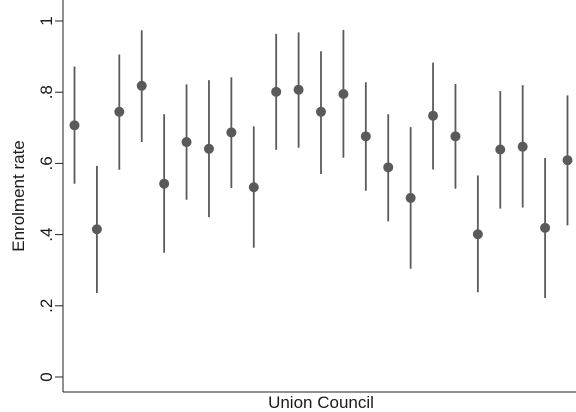 Image resolution: width=576 pixels, height=412 pixels. I want to click on y-tick-label: 0, so click(46, 376).